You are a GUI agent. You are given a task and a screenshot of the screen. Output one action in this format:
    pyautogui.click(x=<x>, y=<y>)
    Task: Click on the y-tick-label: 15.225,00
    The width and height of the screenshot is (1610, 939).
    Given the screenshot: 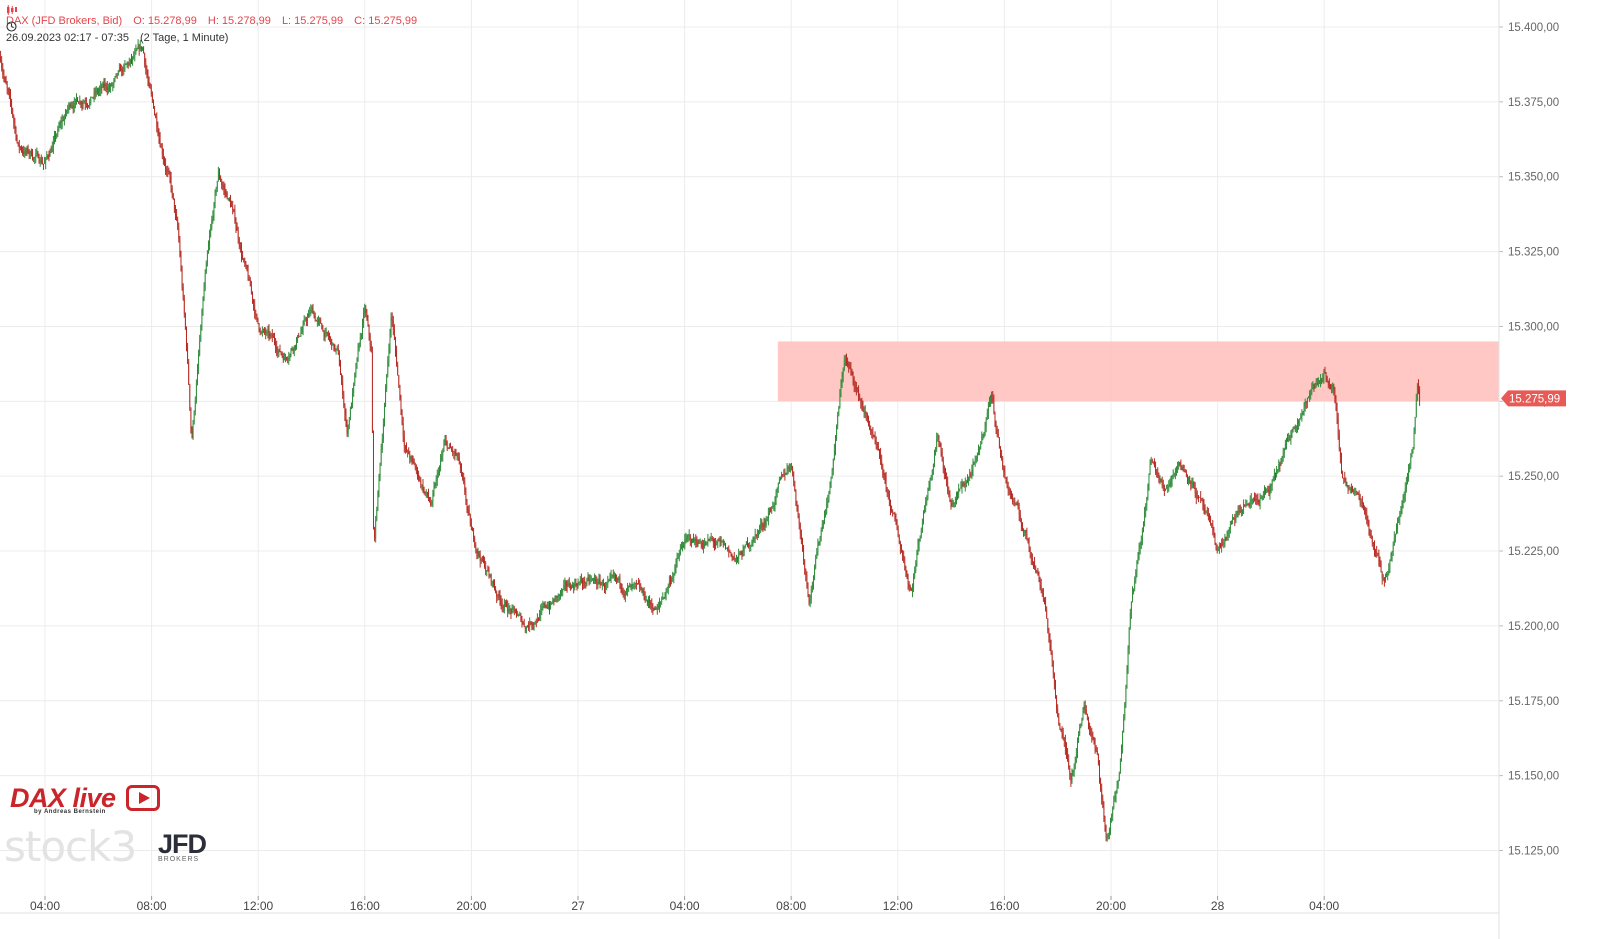 What is the action you would take?
    pyautogui.click(x=1533, y=552)
    